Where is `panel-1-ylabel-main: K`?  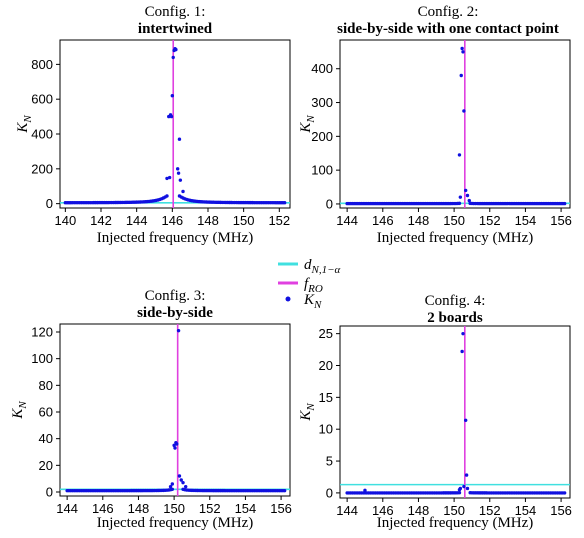 panel-1-ylabel-main: K is located at coordinates (23, 128).